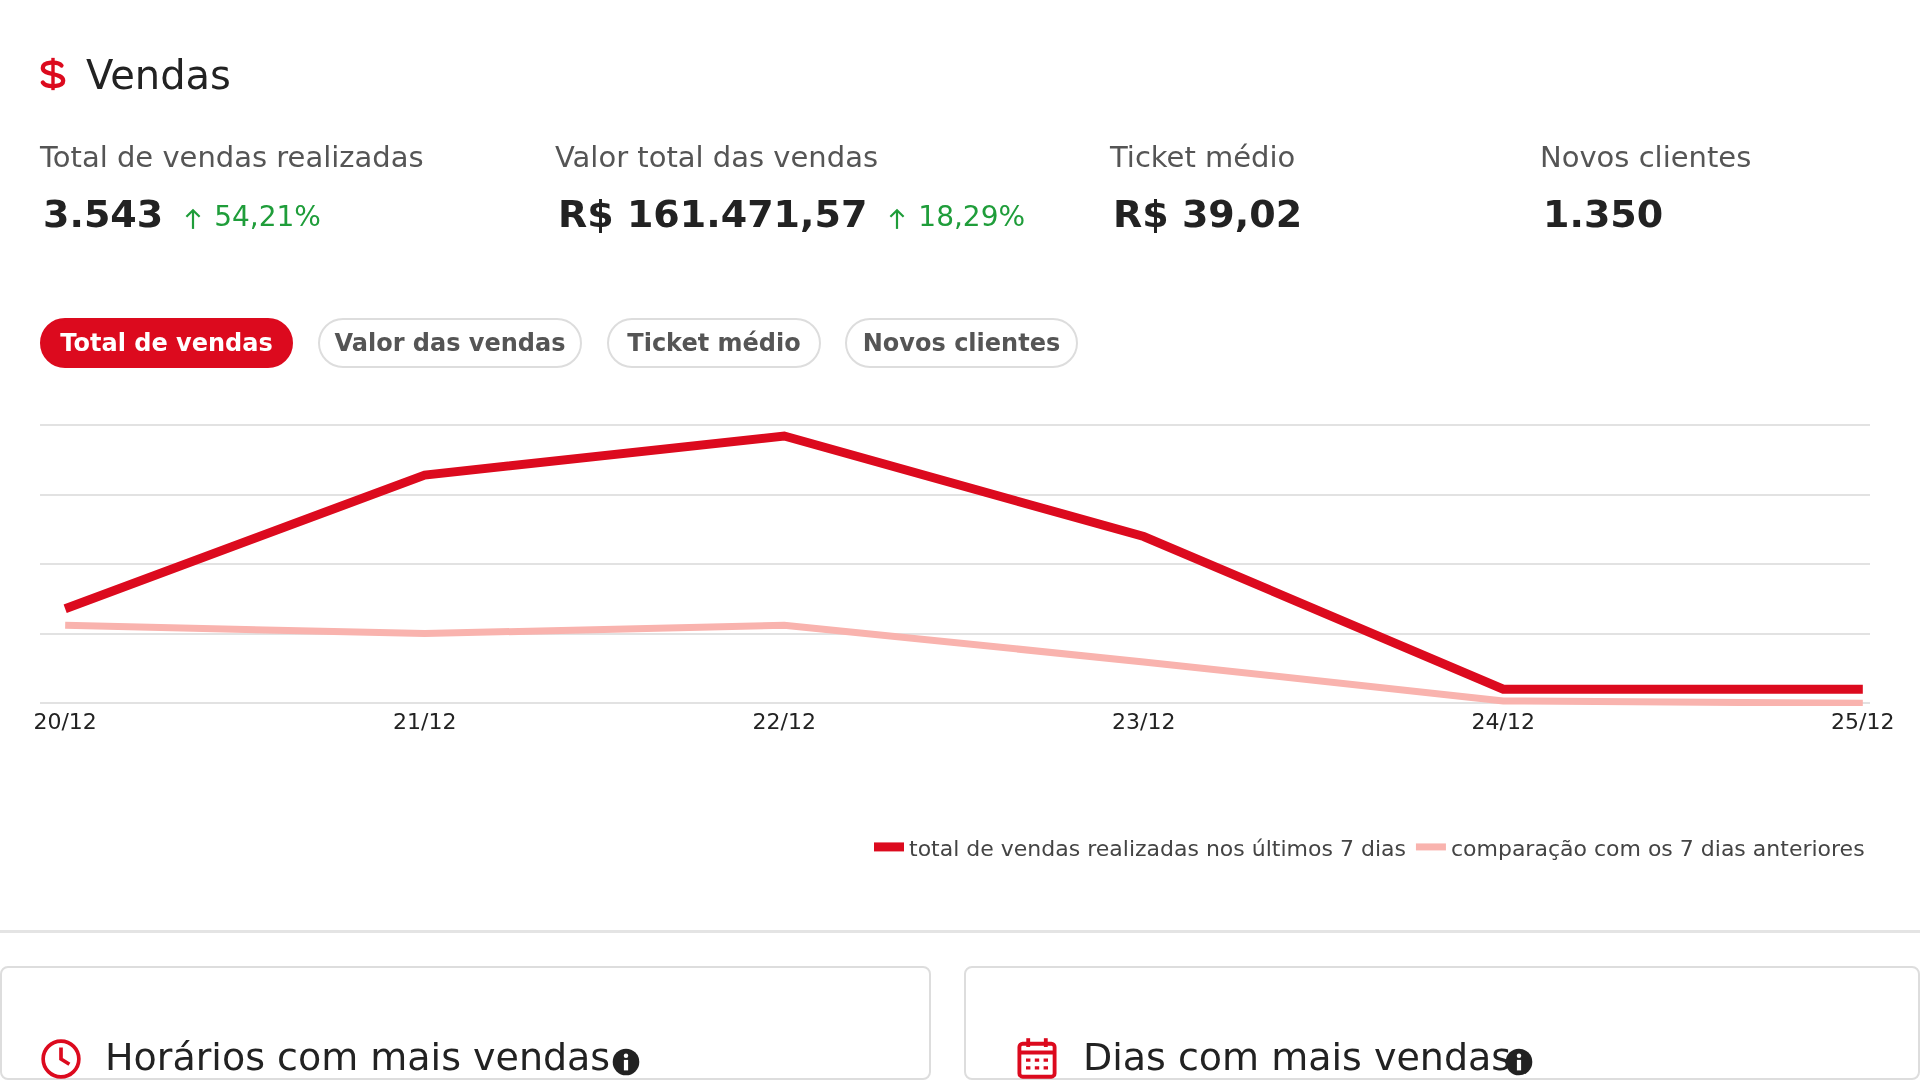 This screenshot has width=1920, height=1080. Describe the element at coordinates (232, 157) in the screenshot. I see `text: Total de vendas realizadas` at that location.